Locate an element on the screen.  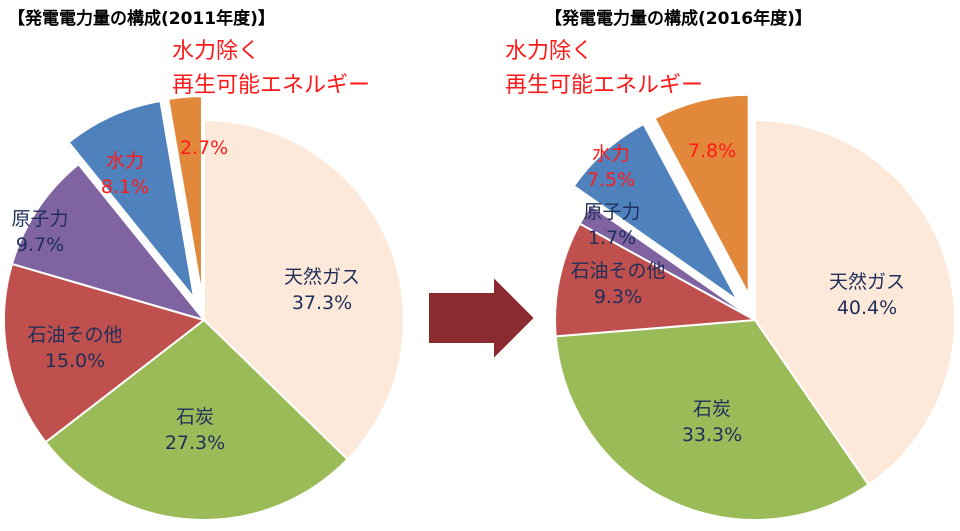
slice-value-renewables: 2.7% is located at coordinates (204, 148).